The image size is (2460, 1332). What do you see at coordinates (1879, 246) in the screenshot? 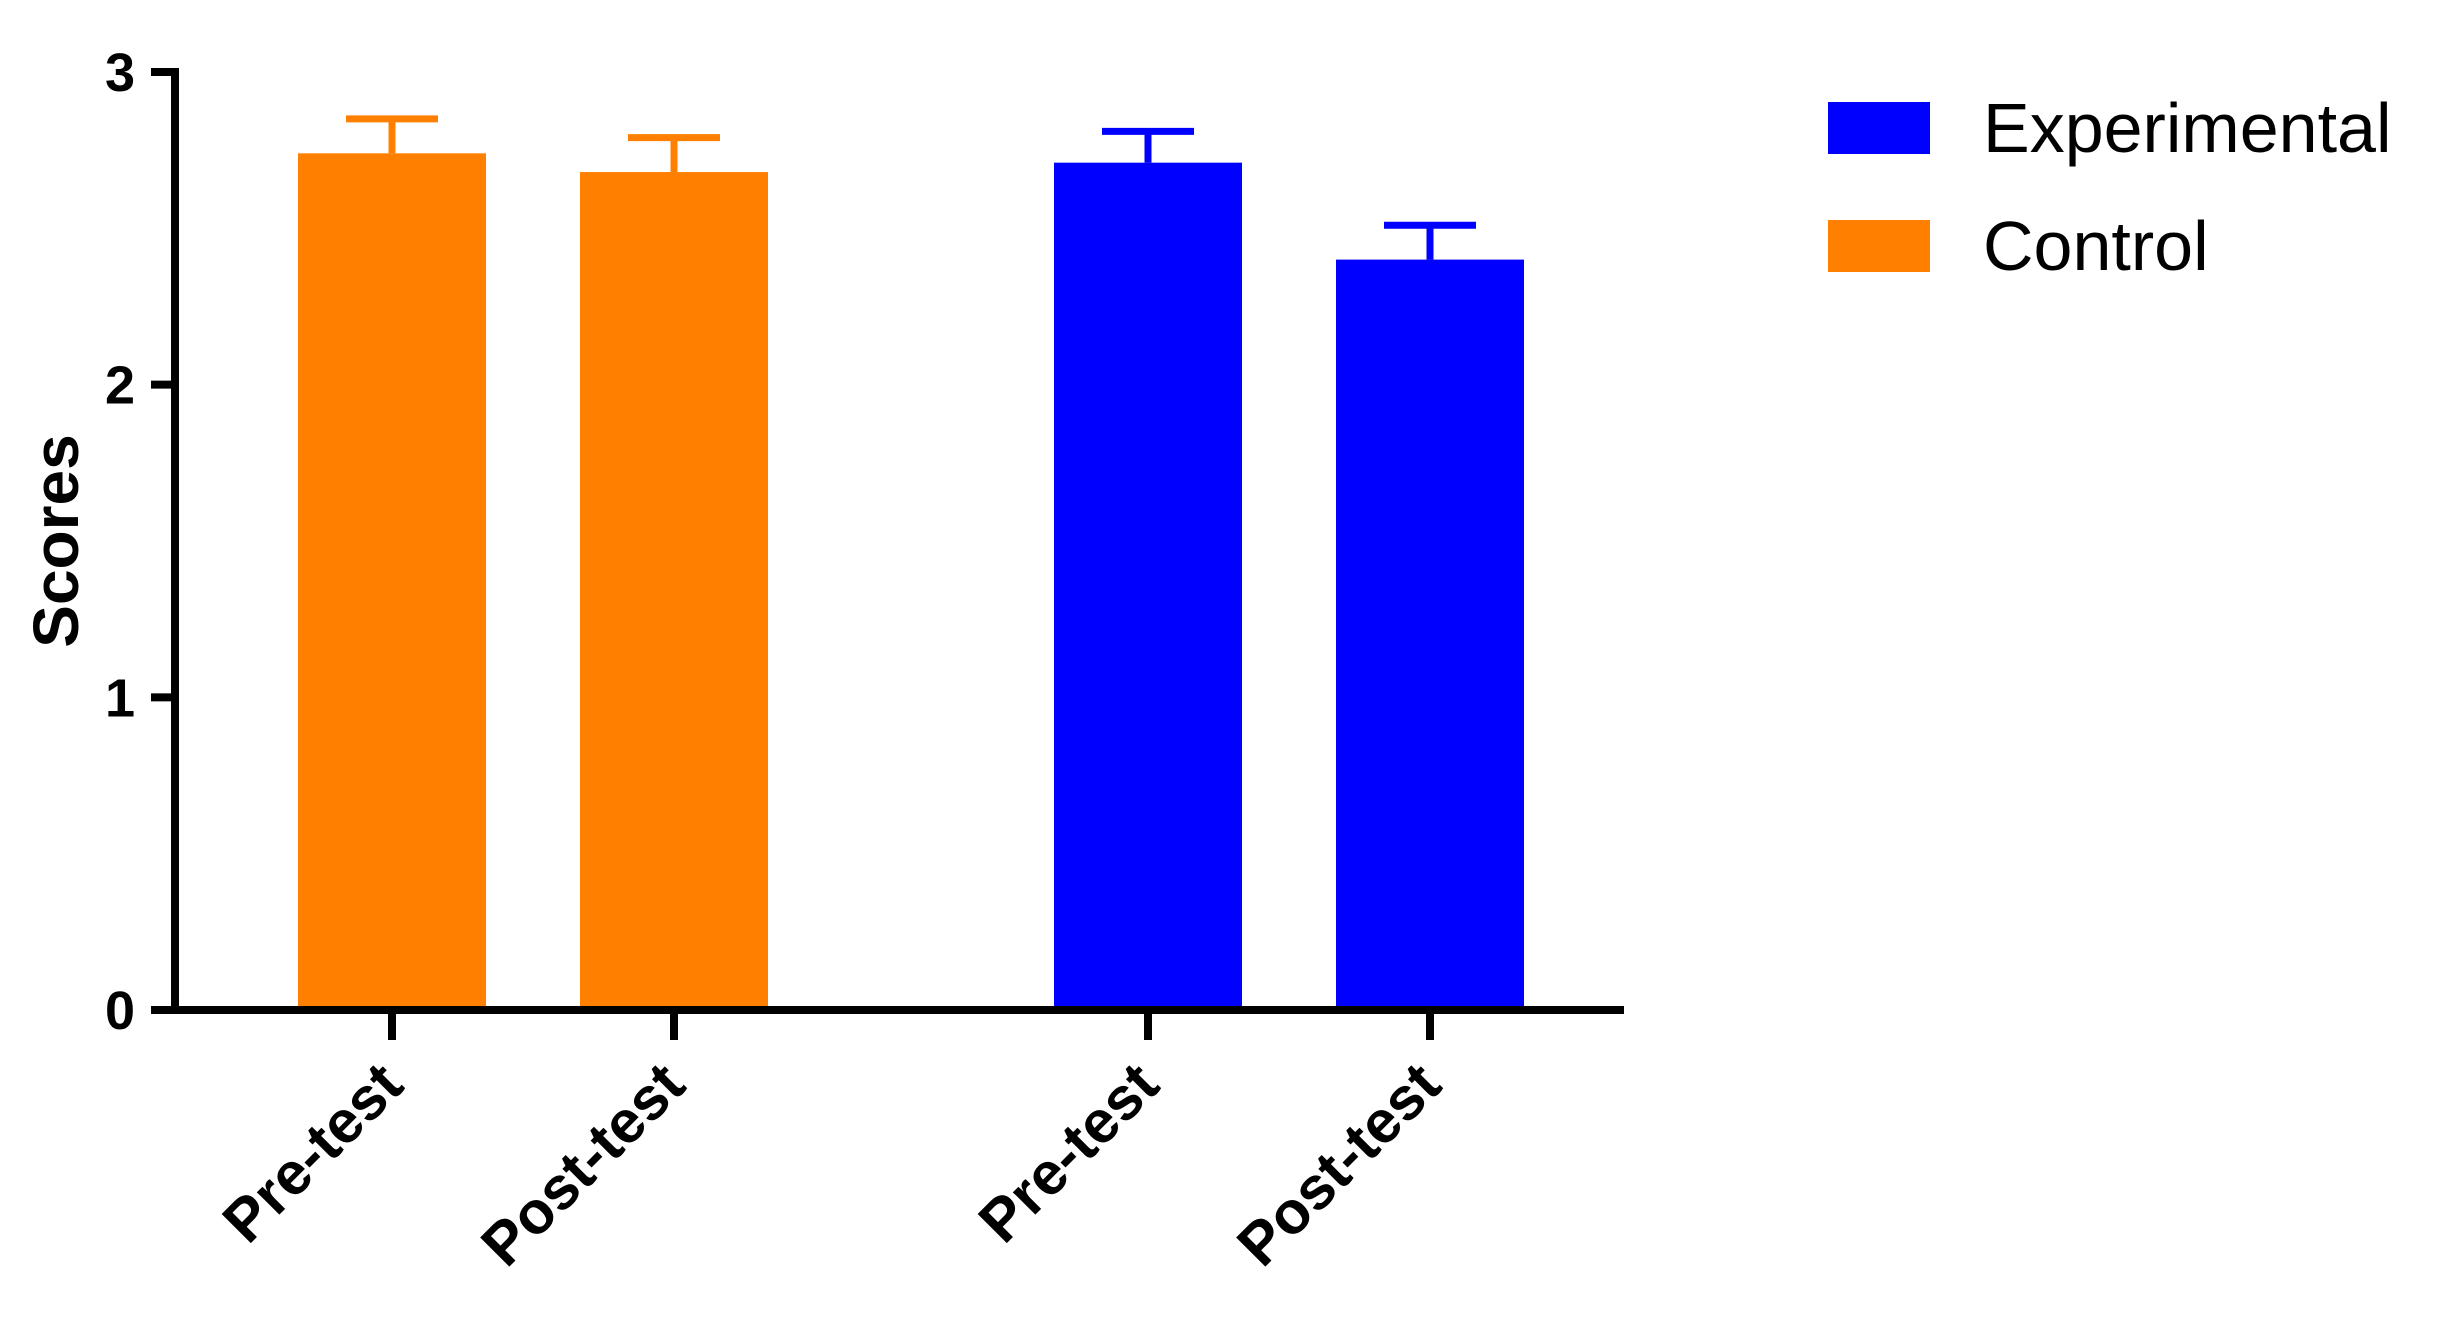
I see `legend-swatch-control` at bounding box center [1879, 246].